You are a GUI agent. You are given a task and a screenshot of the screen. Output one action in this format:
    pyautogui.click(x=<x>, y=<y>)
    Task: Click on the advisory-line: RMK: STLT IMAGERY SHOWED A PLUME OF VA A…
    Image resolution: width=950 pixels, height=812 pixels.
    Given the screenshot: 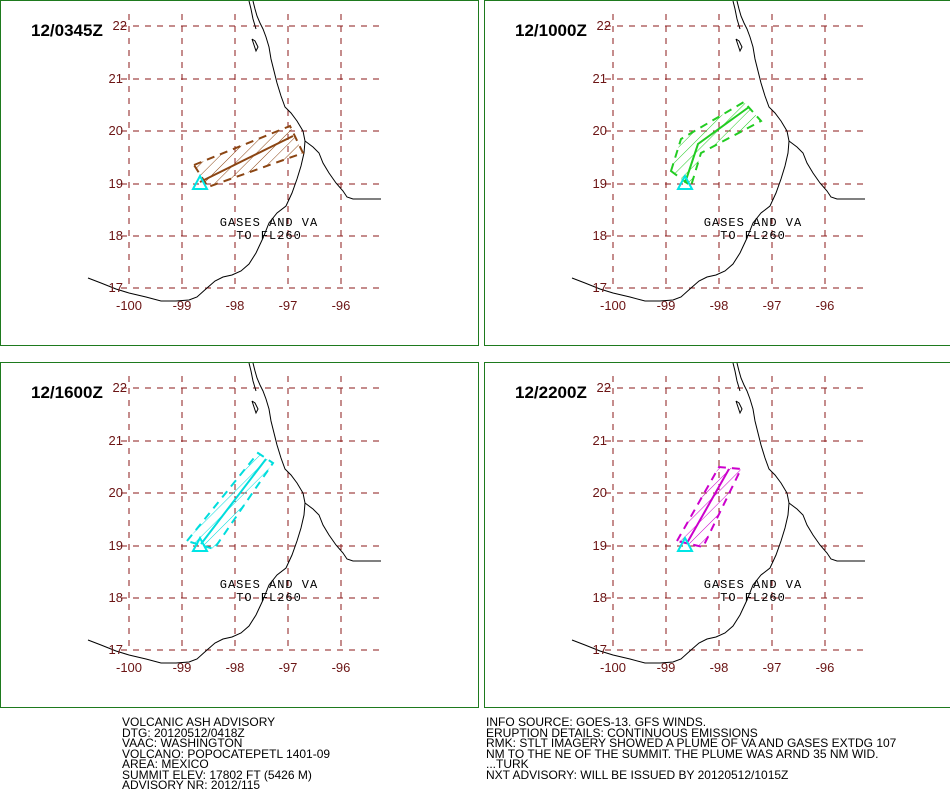 What is the action you would take?
    pyautogui.click(x=691, y=743)
    